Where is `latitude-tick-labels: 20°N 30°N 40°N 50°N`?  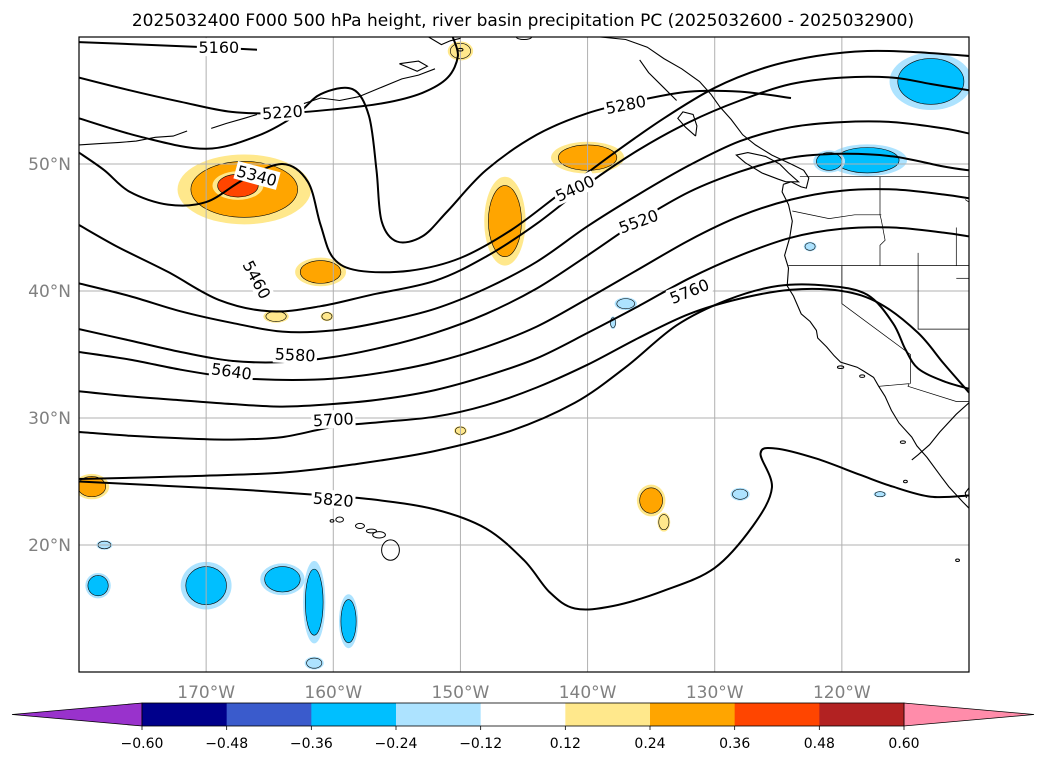
latitude-tick-labels: 20°N 30°N 40°N 50°N is located at coordinates (49, 355).